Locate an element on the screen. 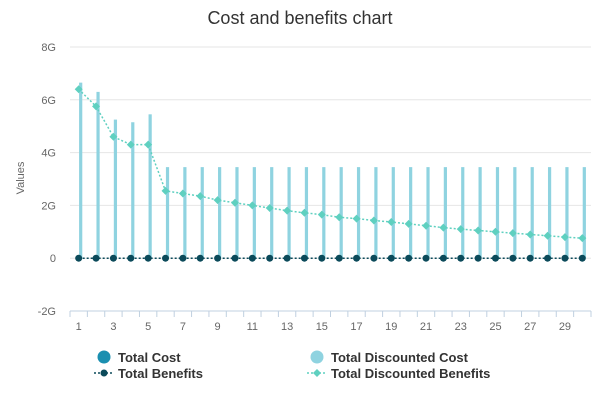  x-tick-label: 15 is located at coordinates (322, 327).